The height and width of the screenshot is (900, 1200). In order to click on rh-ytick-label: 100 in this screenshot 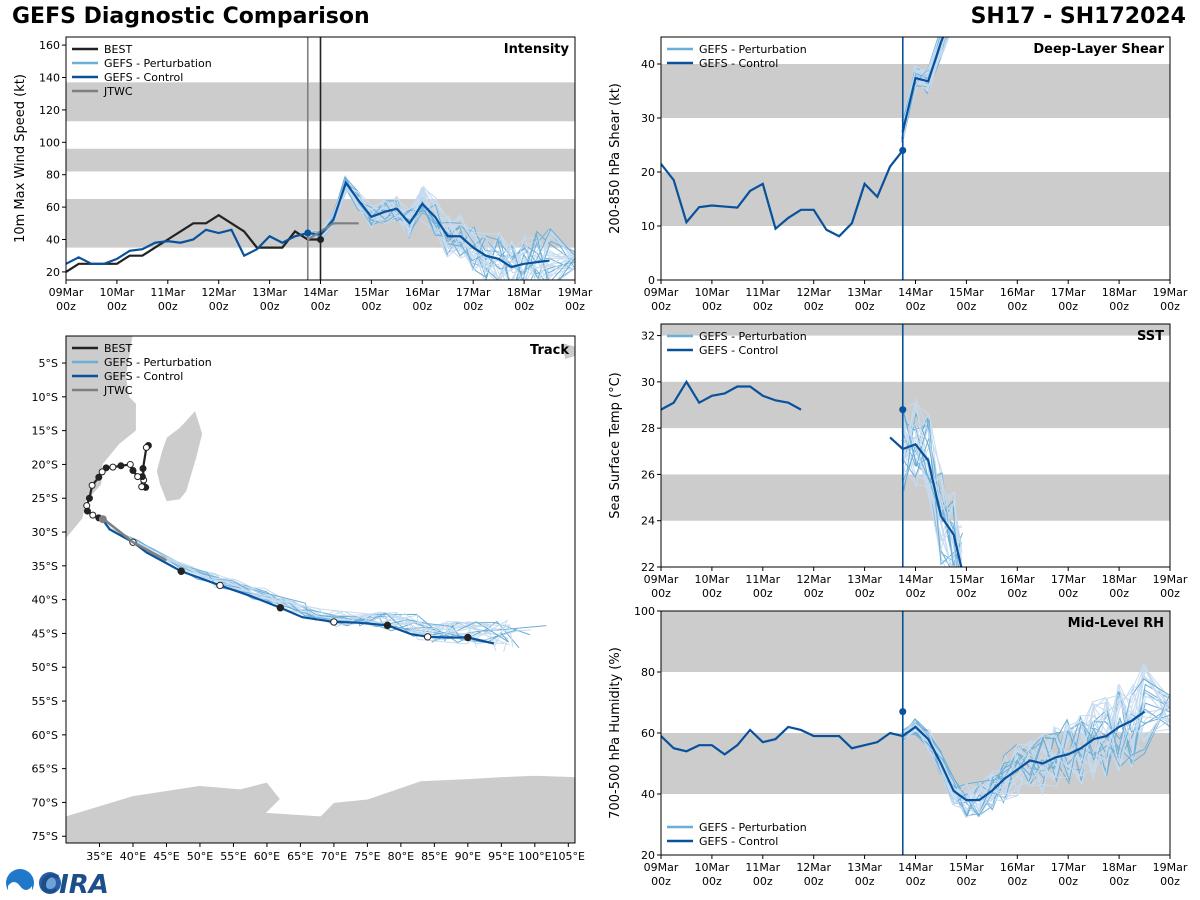, I will do `click(644, 611)`.